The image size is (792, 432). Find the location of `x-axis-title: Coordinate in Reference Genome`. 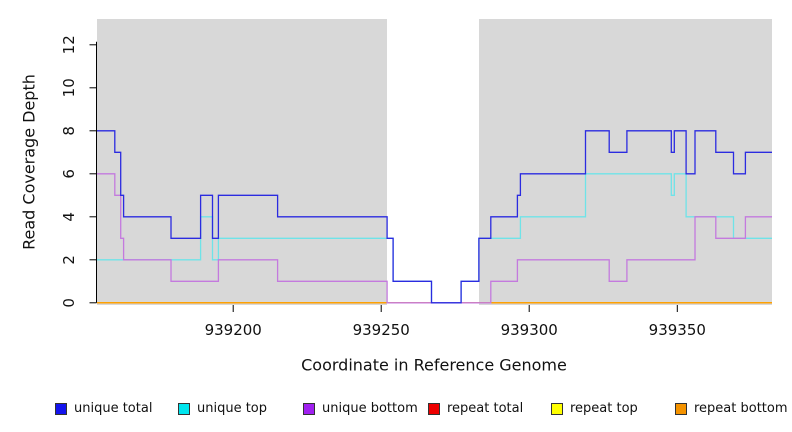

x-axis-title: Coordinate in Reference Genome is located at coordinates (434, 365).